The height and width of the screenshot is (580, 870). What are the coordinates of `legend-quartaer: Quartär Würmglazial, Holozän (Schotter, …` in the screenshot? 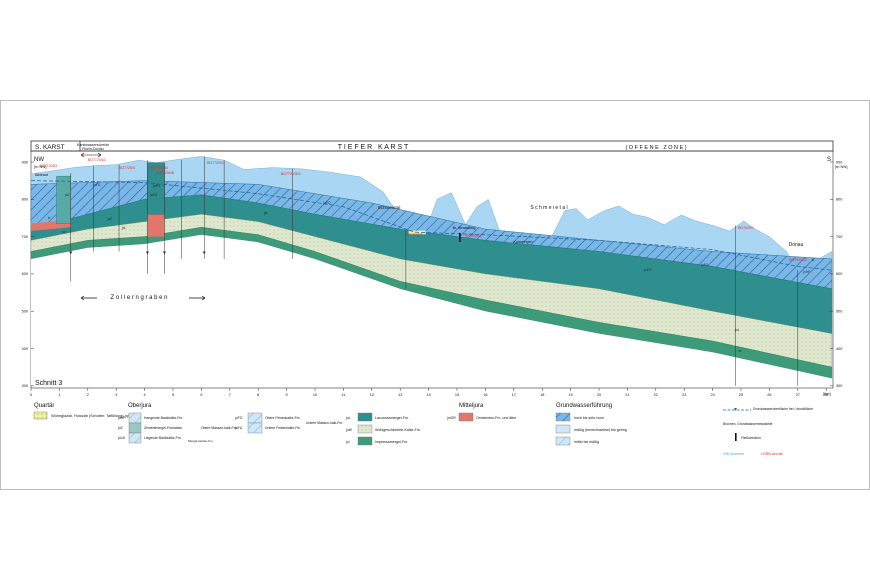 It's located at (84, 411).